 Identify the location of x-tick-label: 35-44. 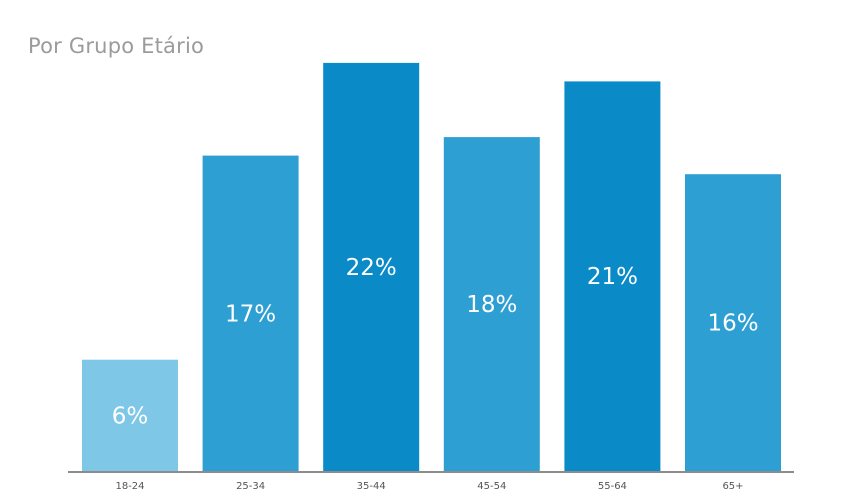
(371, 486).